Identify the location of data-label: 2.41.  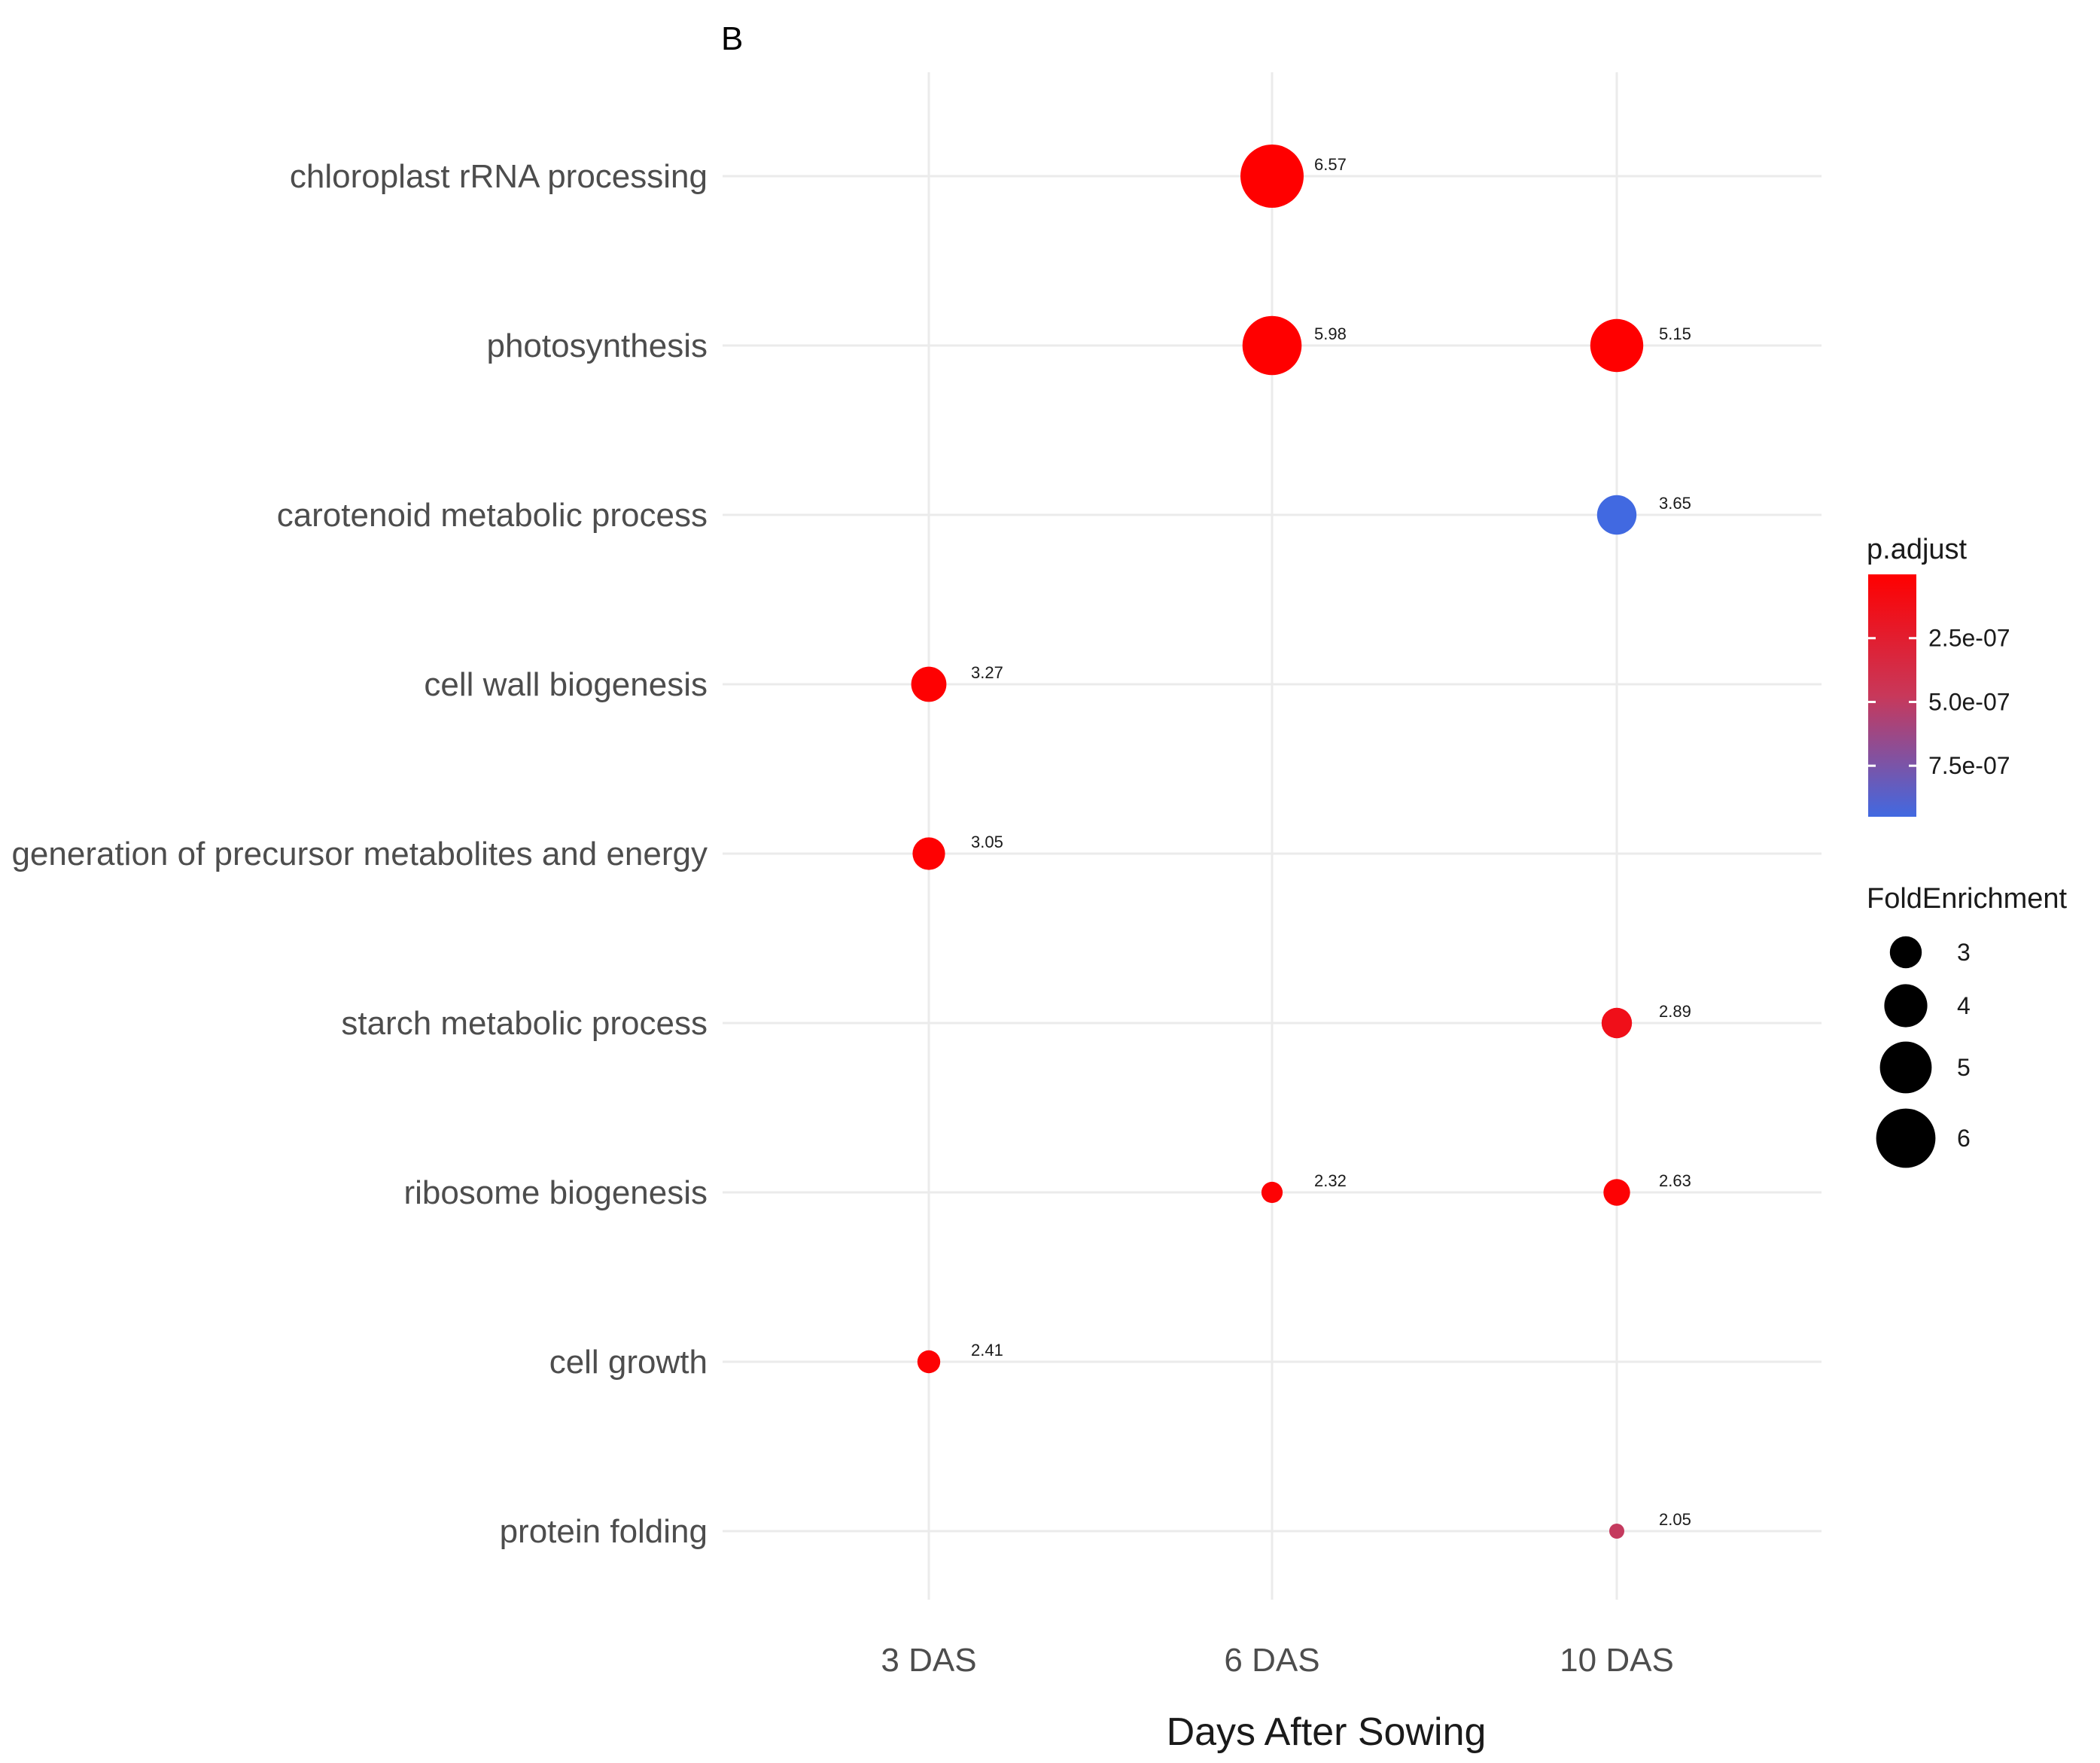
(987, 1351).